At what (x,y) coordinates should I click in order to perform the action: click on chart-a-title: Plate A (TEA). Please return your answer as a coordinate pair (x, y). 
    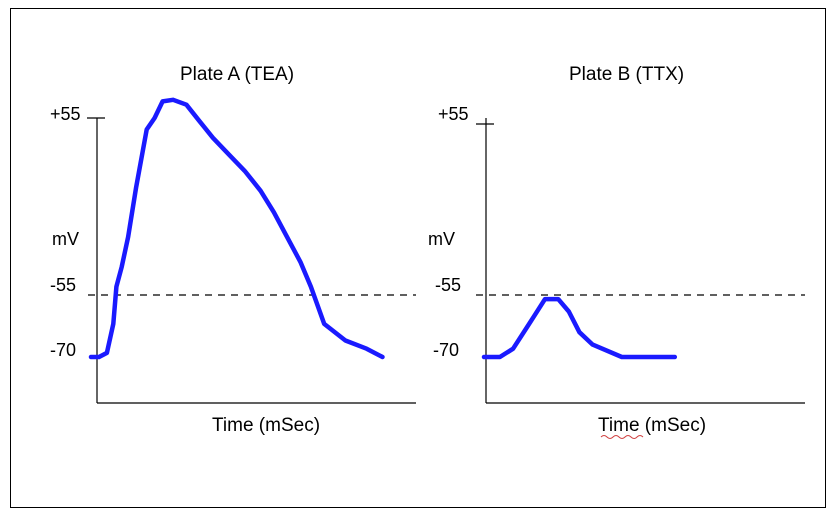
    Looking at the image, I should click on (237, 74).